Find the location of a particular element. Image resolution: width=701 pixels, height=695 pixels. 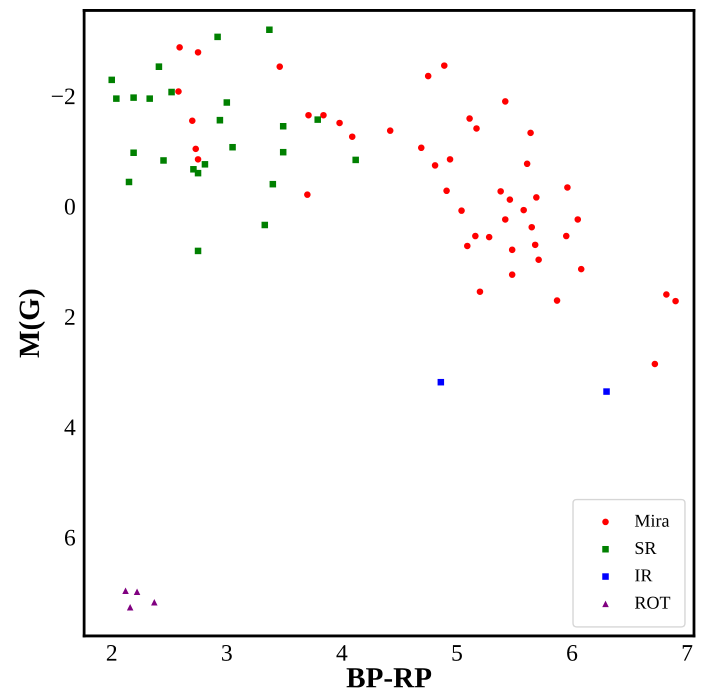

y-axis-title: M(G) is located at coordinates (32, 324).